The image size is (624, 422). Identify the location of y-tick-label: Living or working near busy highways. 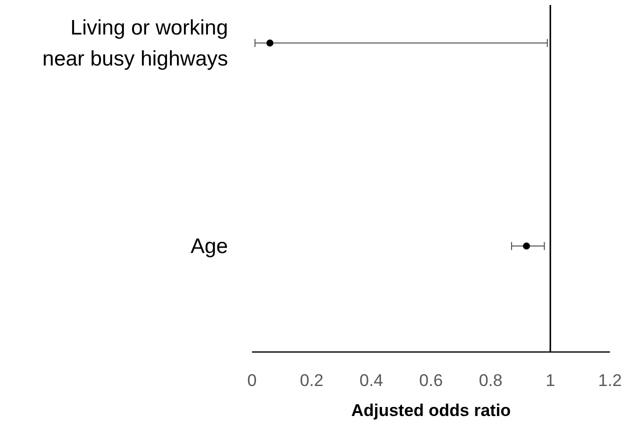
(135, 43).